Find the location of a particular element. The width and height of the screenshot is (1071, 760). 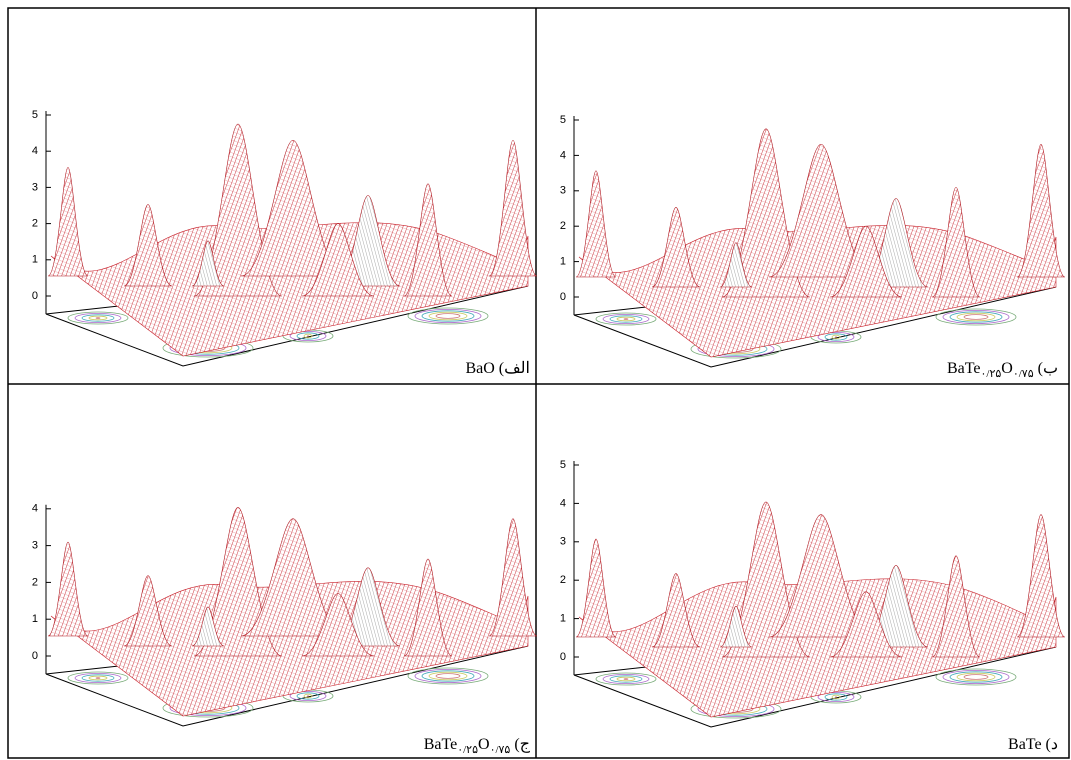

panel-caption: د) BaTe is located at coordinates (1033, 744).